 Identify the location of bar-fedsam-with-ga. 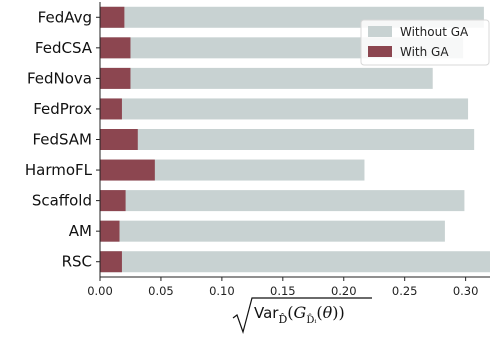
(119, 139).